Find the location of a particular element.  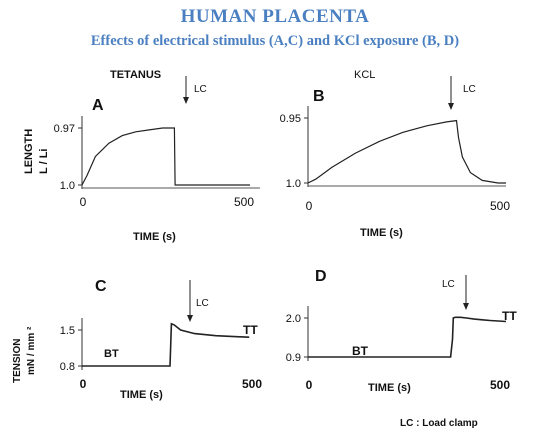

y-tick-label: 0.95 is located at coordinates (290, 119).